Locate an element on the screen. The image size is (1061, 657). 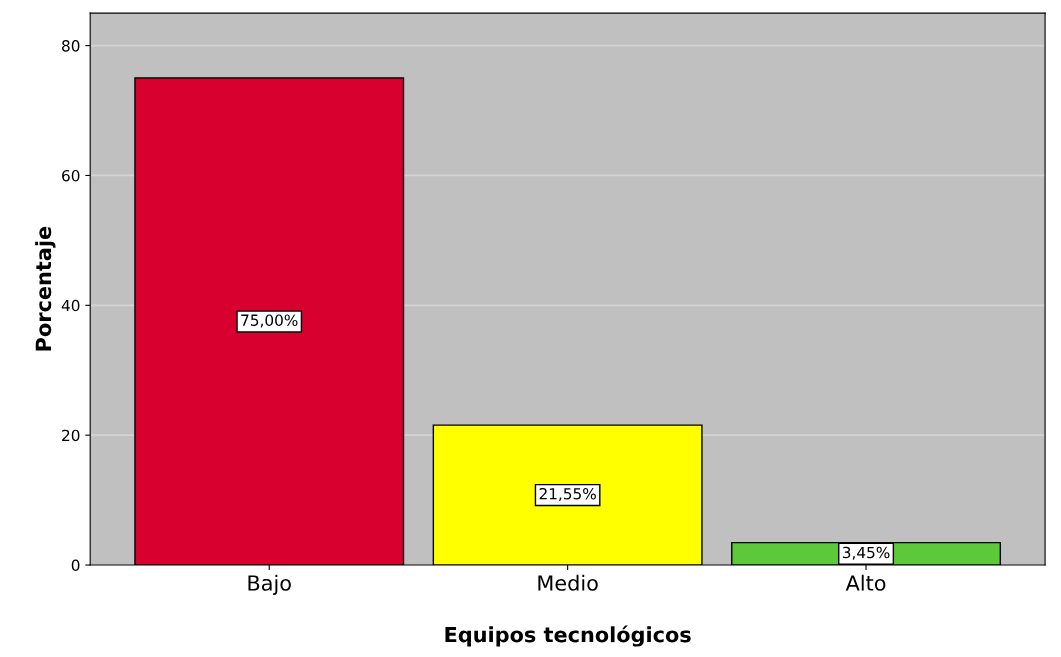
y-tick-label: 0 is located at coordinates (75, 565).